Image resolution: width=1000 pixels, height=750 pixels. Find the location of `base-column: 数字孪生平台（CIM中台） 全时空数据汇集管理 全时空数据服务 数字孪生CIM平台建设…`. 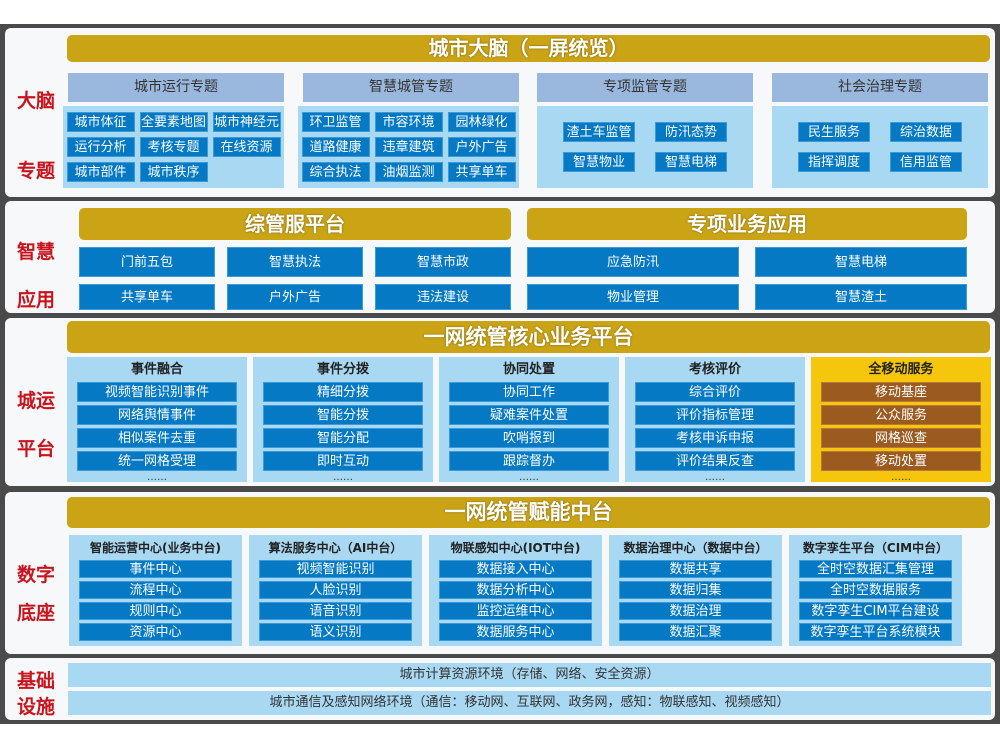

base-column: 数字孪生平台（CIM中台） 全时空数据汇集管理 全时空数据服务 数字孪生CIM平台建设… is located at coordinates (875, 590).